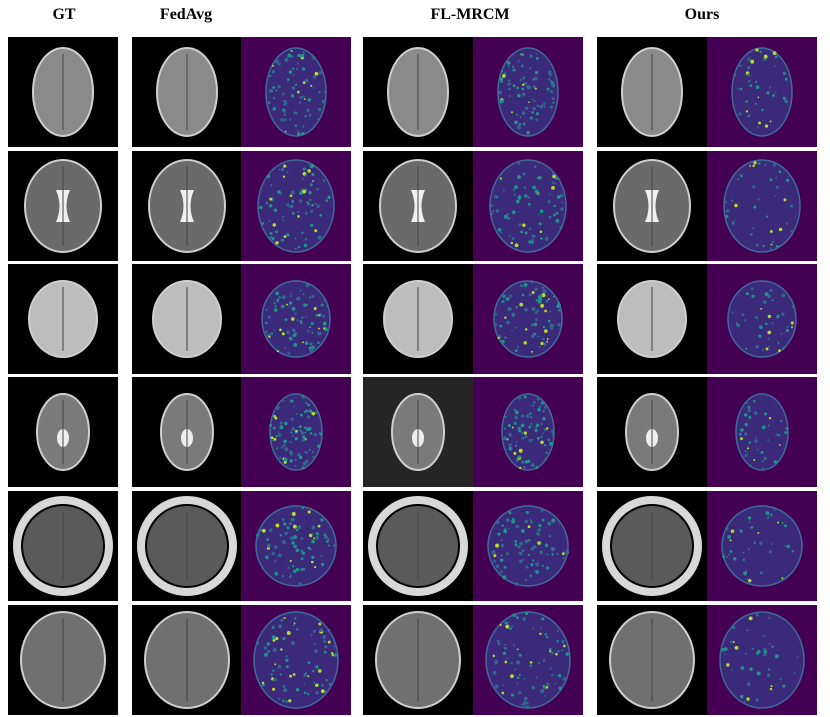 This screenshot has height=717, width=830. What do you see at coordinates (186, 14) in the screenshot?
I see `column-header: FedAvg` at bounding box center [186, 14].